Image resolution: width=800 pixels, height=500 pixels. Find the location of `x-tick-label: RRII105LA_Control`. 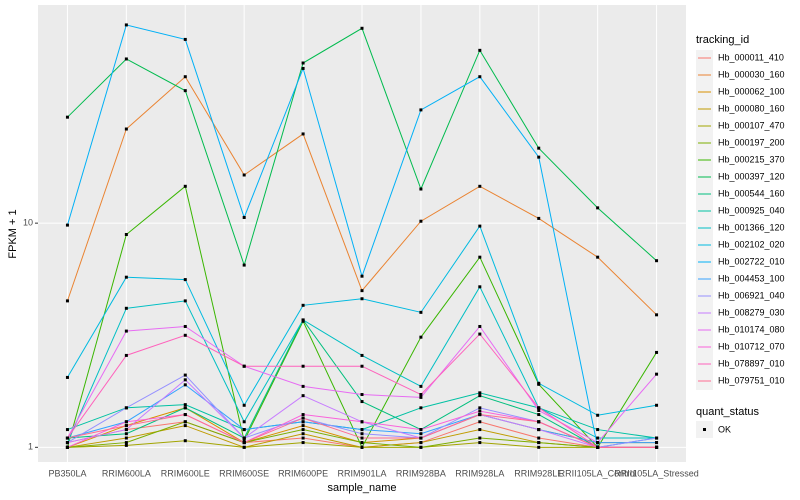

x-tick-label: RRII105LA_Control is located at coordinates (598, 473).